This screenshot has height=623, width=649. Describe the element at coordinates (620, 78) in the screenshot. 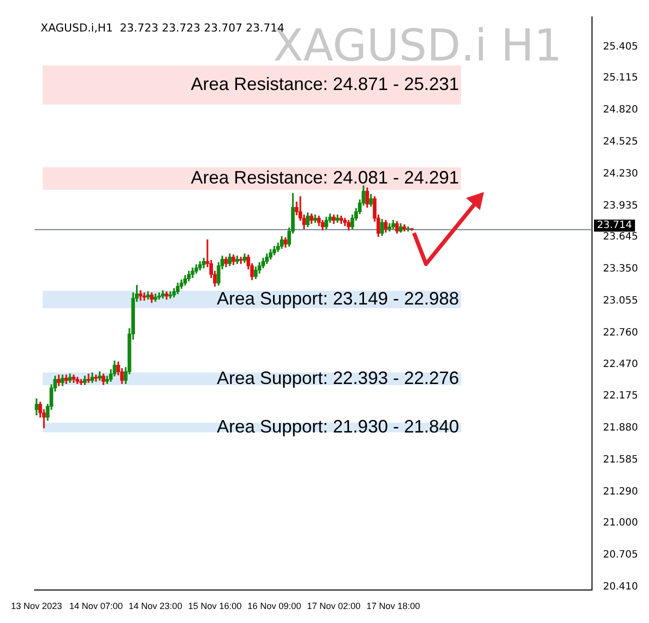

I see `y-tick-label: 25.115` at that location.